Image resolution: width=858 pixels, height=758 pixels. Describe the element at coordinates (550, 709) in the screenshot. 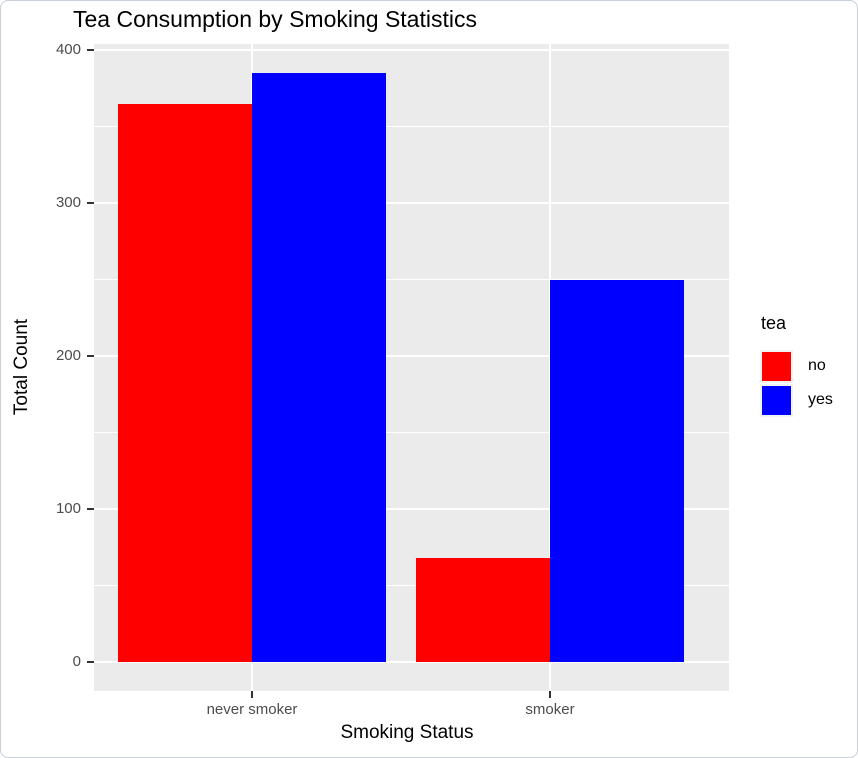

I see `x-tick-label-1: smoker` at that location.